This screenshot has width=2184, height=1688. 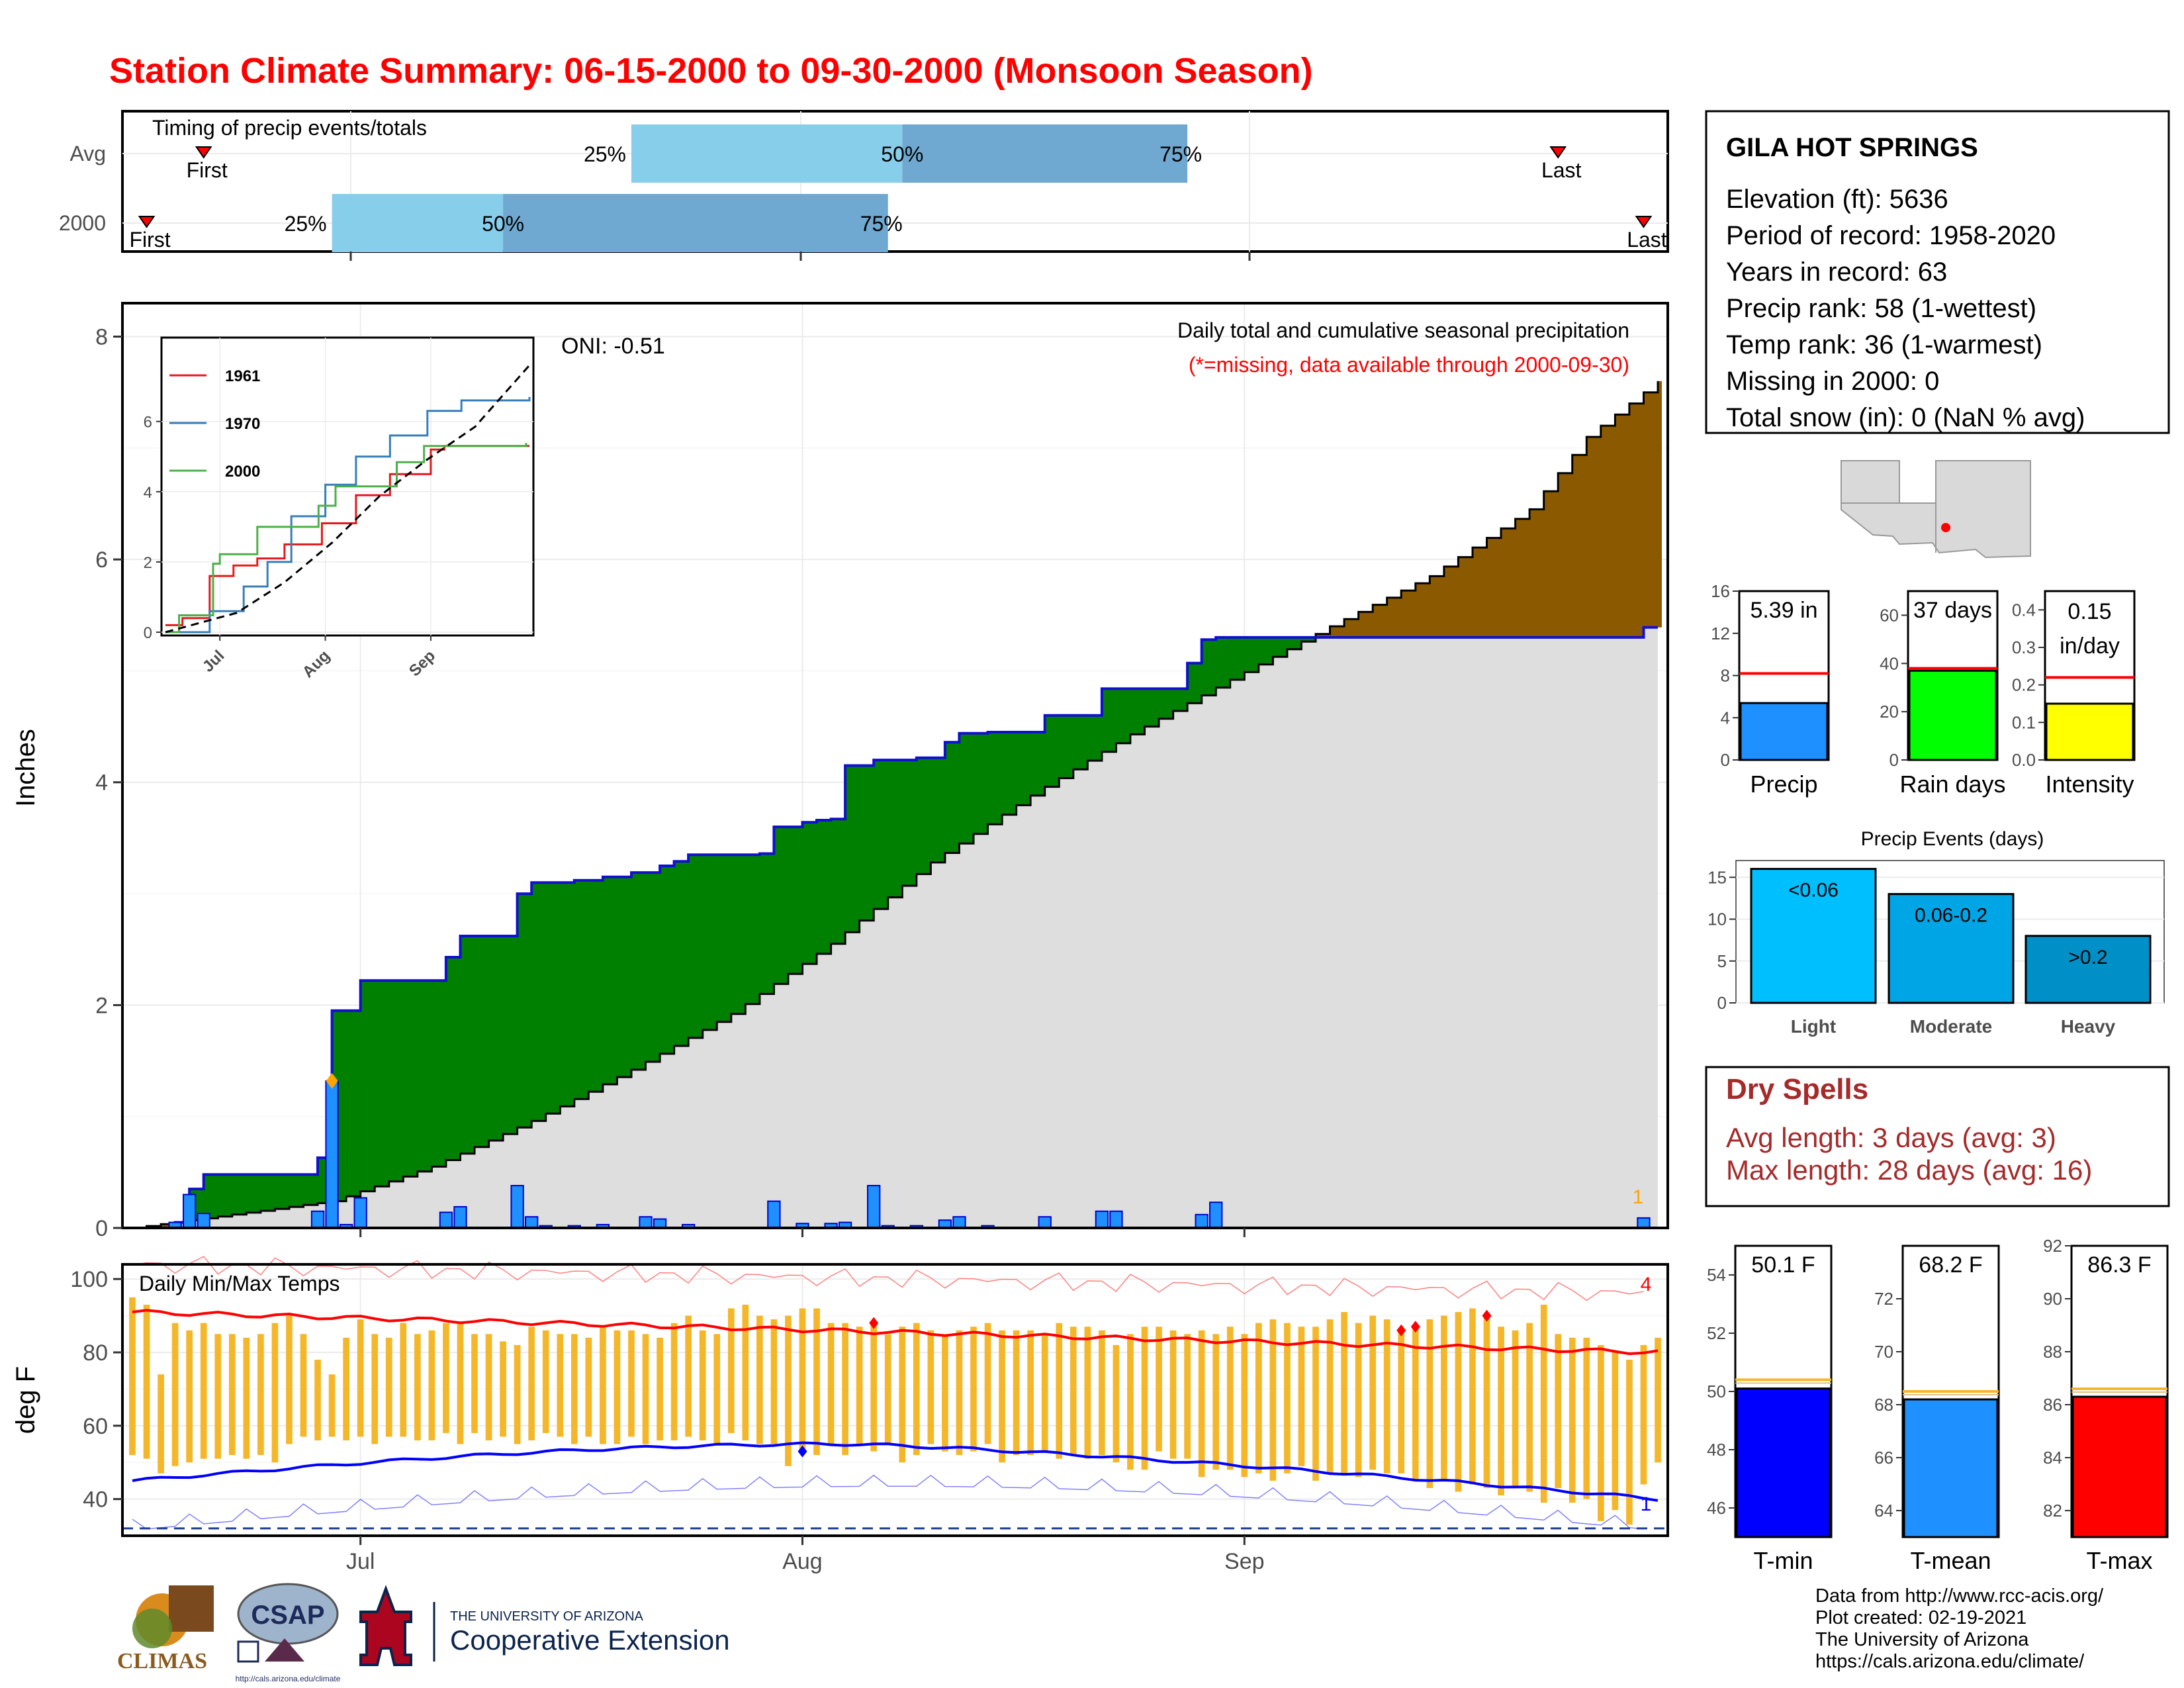 I want to click on summary-bar-tick-label: 90, so click(x=2052, y=1299).